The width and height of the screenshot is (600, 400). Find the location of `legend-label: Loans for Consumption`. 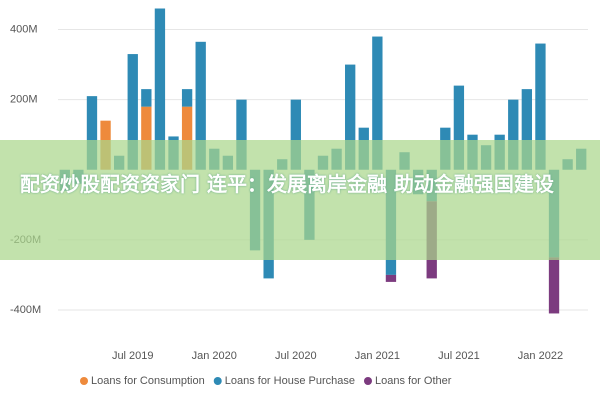

legend-label: Loans for Consumption is located at coordinates (148, 381).